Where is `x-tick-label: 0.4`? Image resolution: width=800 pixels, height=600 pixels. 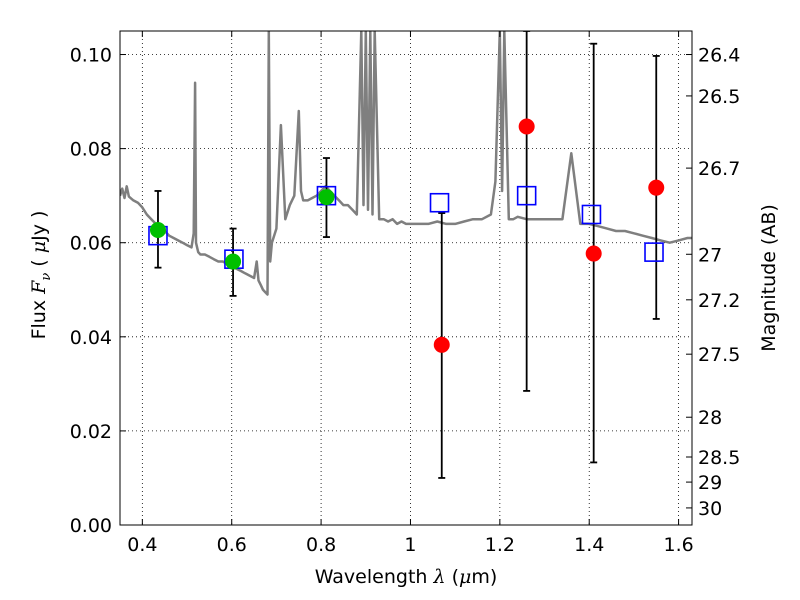
x-tick-label: 0.4 is located at coordinates (142, 545).